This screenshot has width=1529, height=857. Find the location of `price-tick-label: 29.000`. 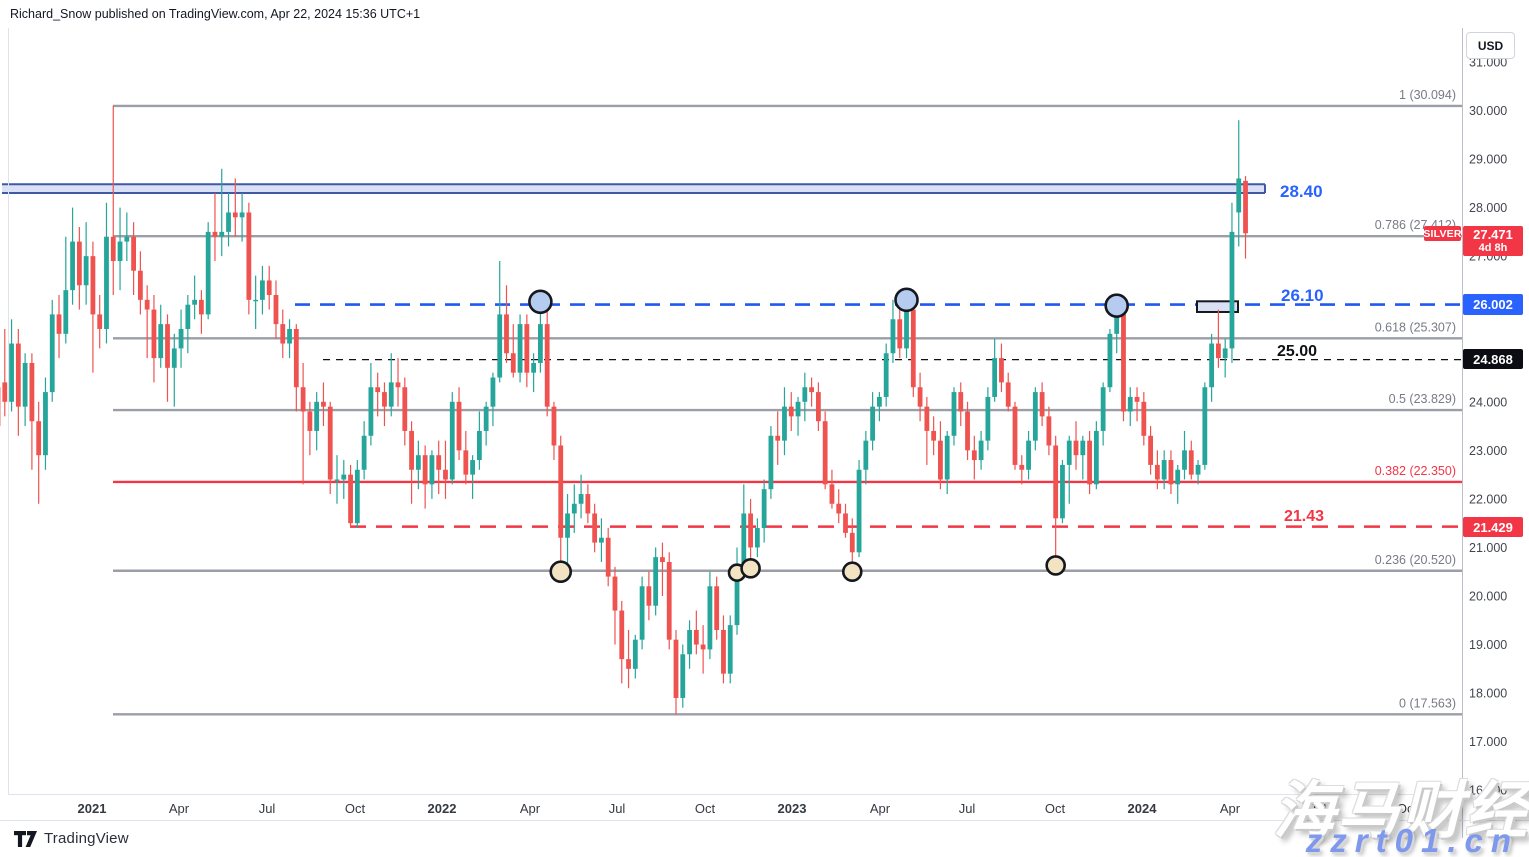

price-tick-label: 29.000 is located at coordinates (1488, 160).